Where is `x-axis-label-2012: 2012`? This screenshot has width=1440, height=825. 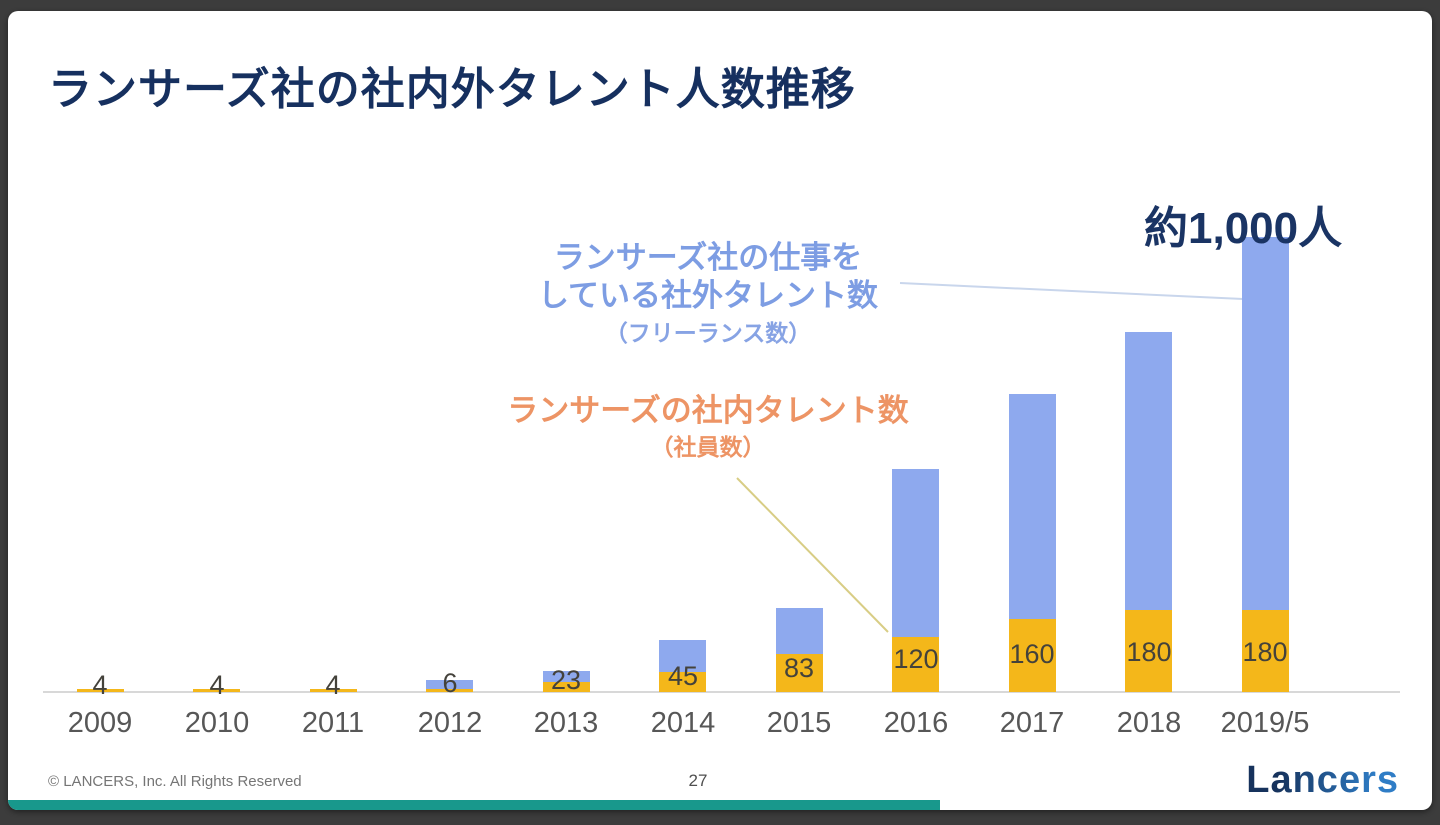
x-axis-label-2012: 2012 is located at coordinates (450, 723).